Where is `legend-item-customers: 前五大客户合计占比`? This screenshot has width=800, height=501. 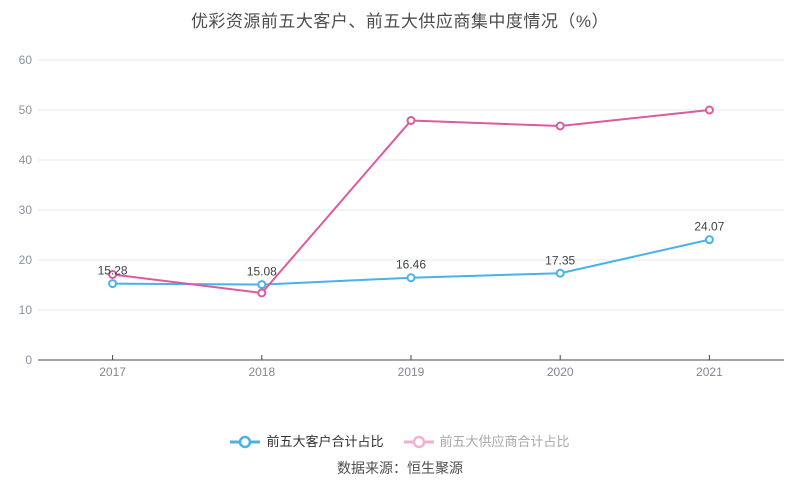
legend-item-customers: 前五大客户合计占比 is located at coordinates (307, 442).